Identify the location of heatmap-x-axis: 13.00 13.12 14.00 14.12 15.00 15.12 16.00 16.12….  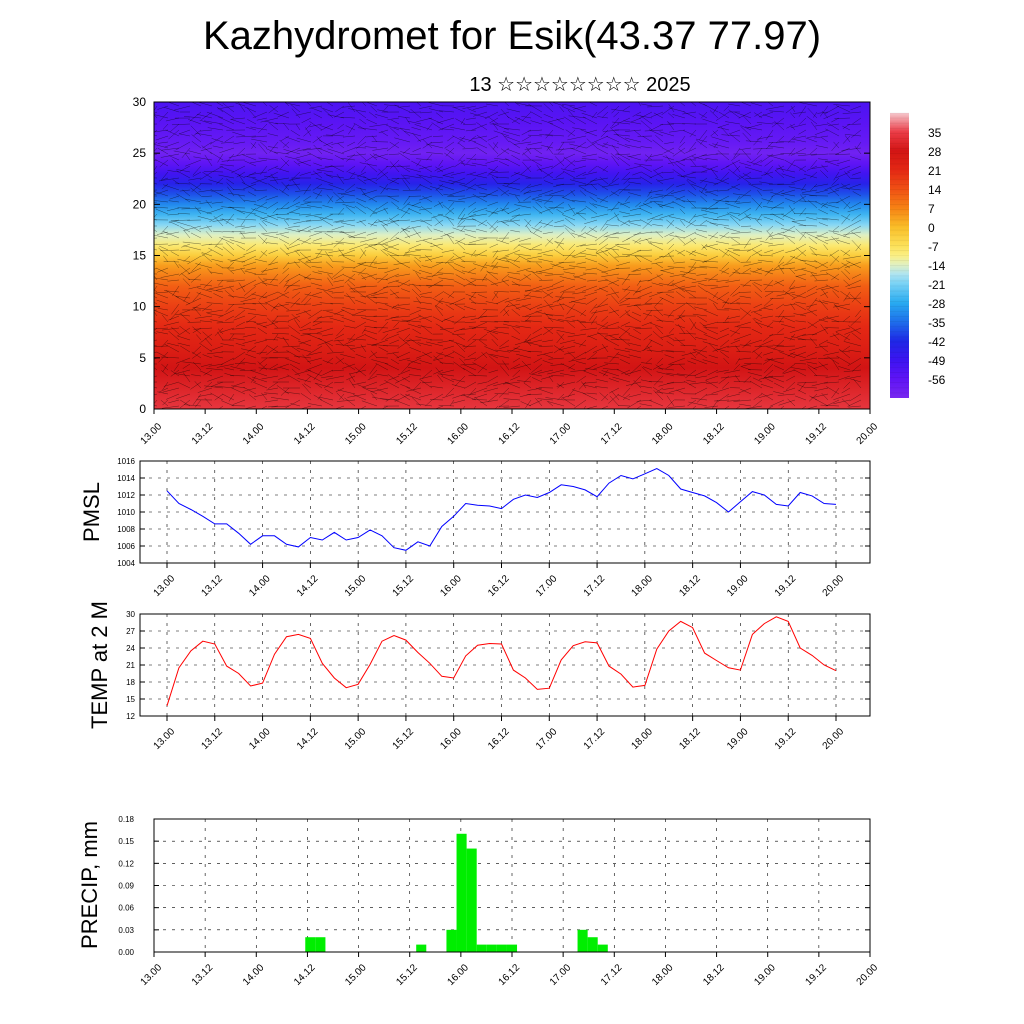
(510, 428).